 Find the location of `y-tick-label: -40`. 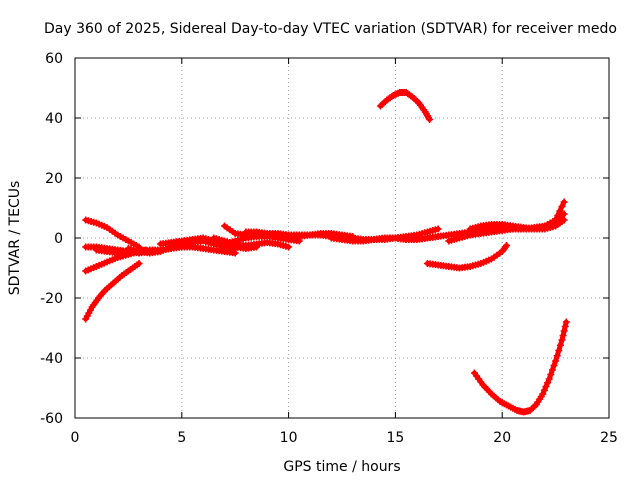

y-tick-label: -40 is located at coordinates (51, 359).